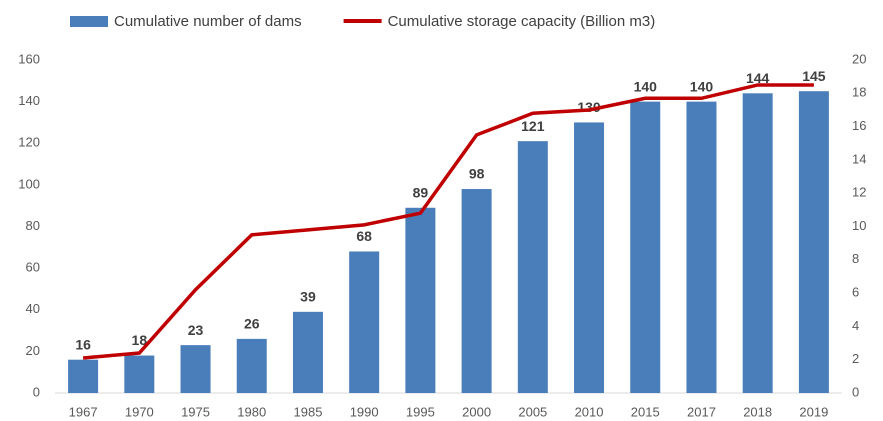 The image size is (883, 421). Describe the element at coordinates (859, 158) in the screenshot. I see `y2-tick-label: 14` at that location.